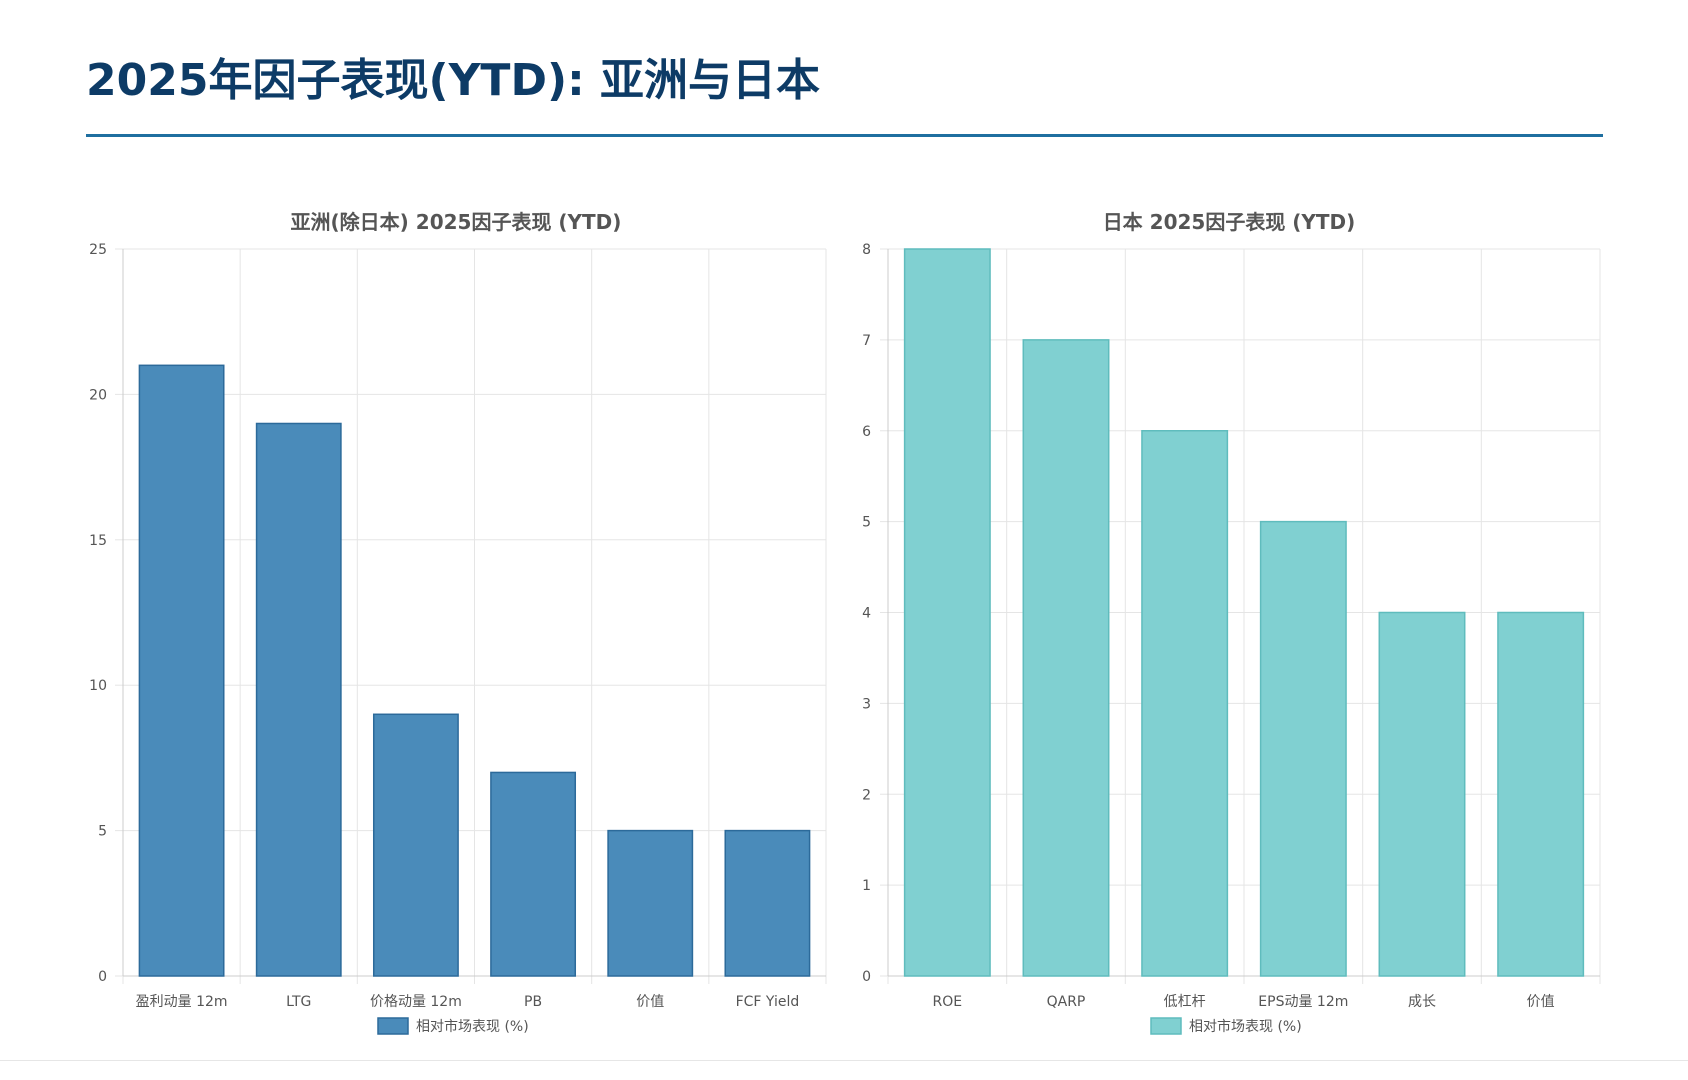 This screenshot has width=1688, height=1080. What do you see at coordinates (866, 523) in the screenshot?
I see `japan-y-tick-label: 5` at bounding box center [866, 523].